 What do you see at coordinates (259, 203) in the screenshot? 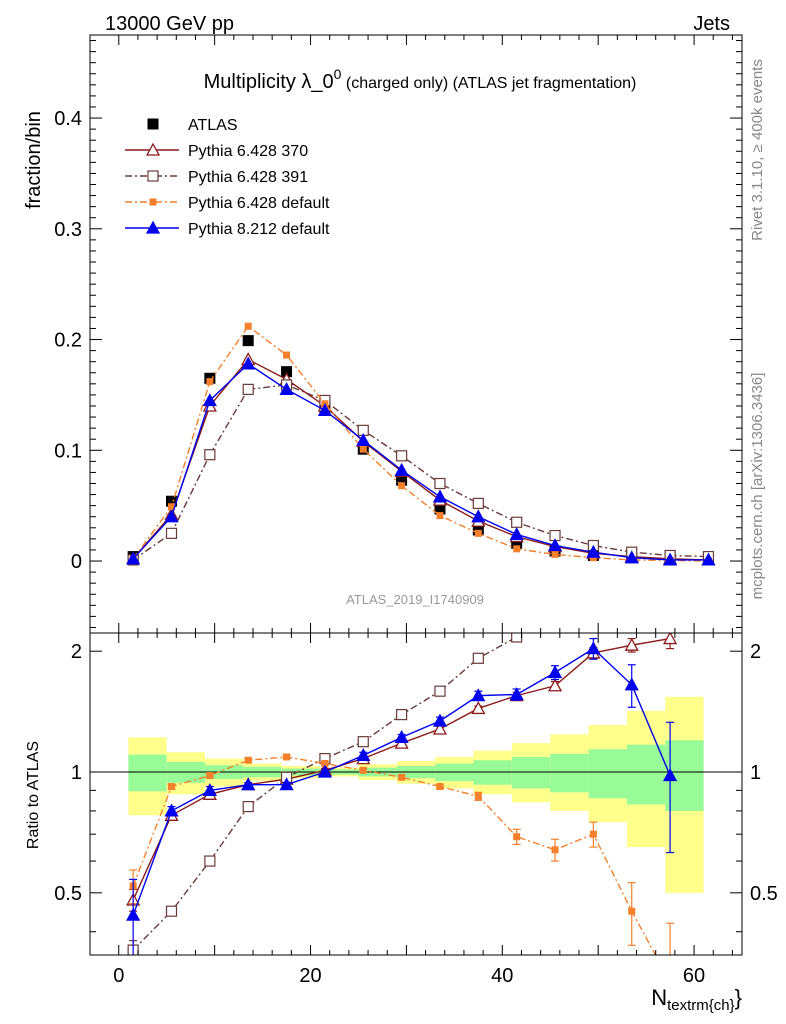
I see `legend-label-2: Pythia 6.428 default` at bounding box center [259, 203].